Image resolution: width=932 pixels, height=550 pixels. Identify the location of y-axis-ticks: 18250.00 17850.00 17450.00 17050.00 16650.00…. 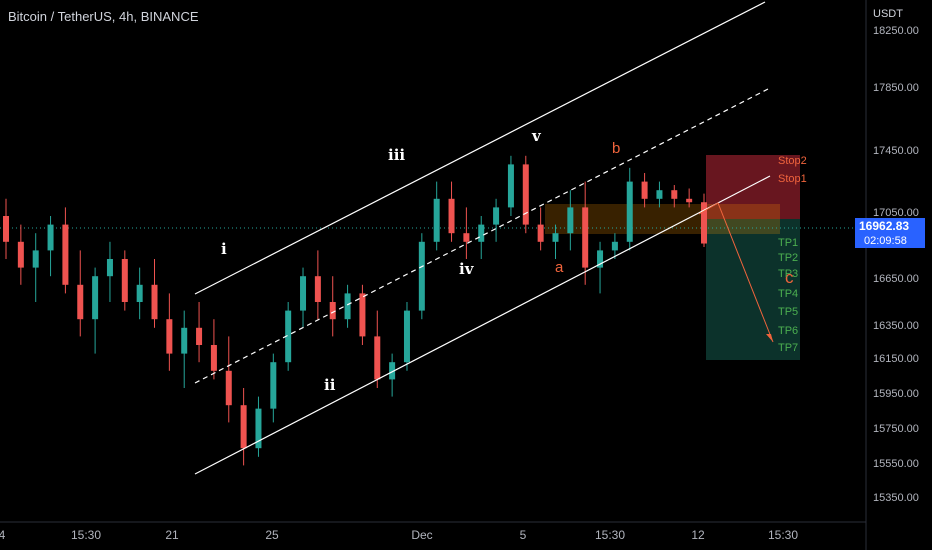
(896, 264).